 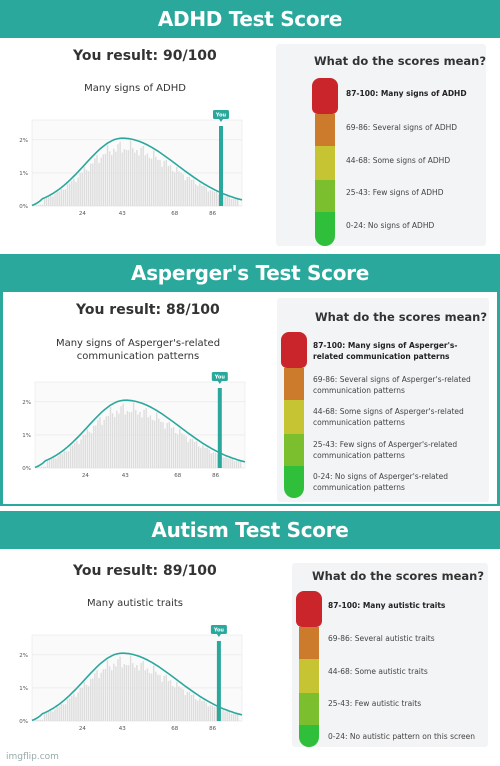 I want to click on adhd-scale-thermometer, so click(x=325, y=162).